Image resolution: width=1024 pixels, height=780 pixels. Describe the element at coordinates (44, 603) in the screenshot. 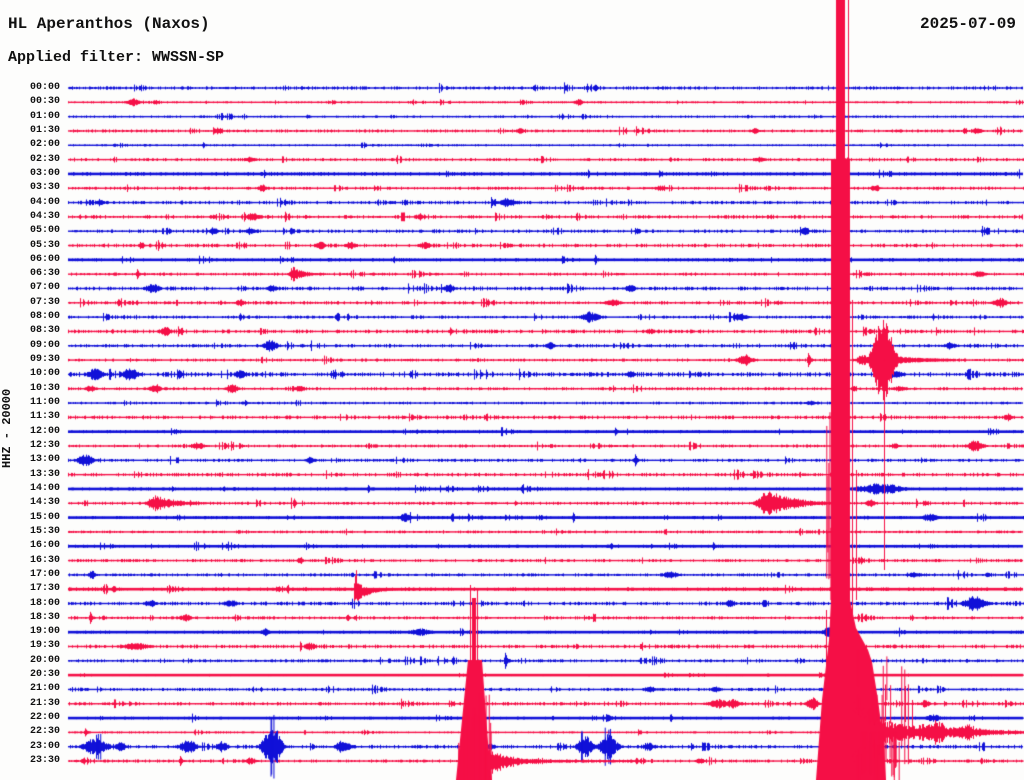

I see `row-time-label: 18:00` at that location.